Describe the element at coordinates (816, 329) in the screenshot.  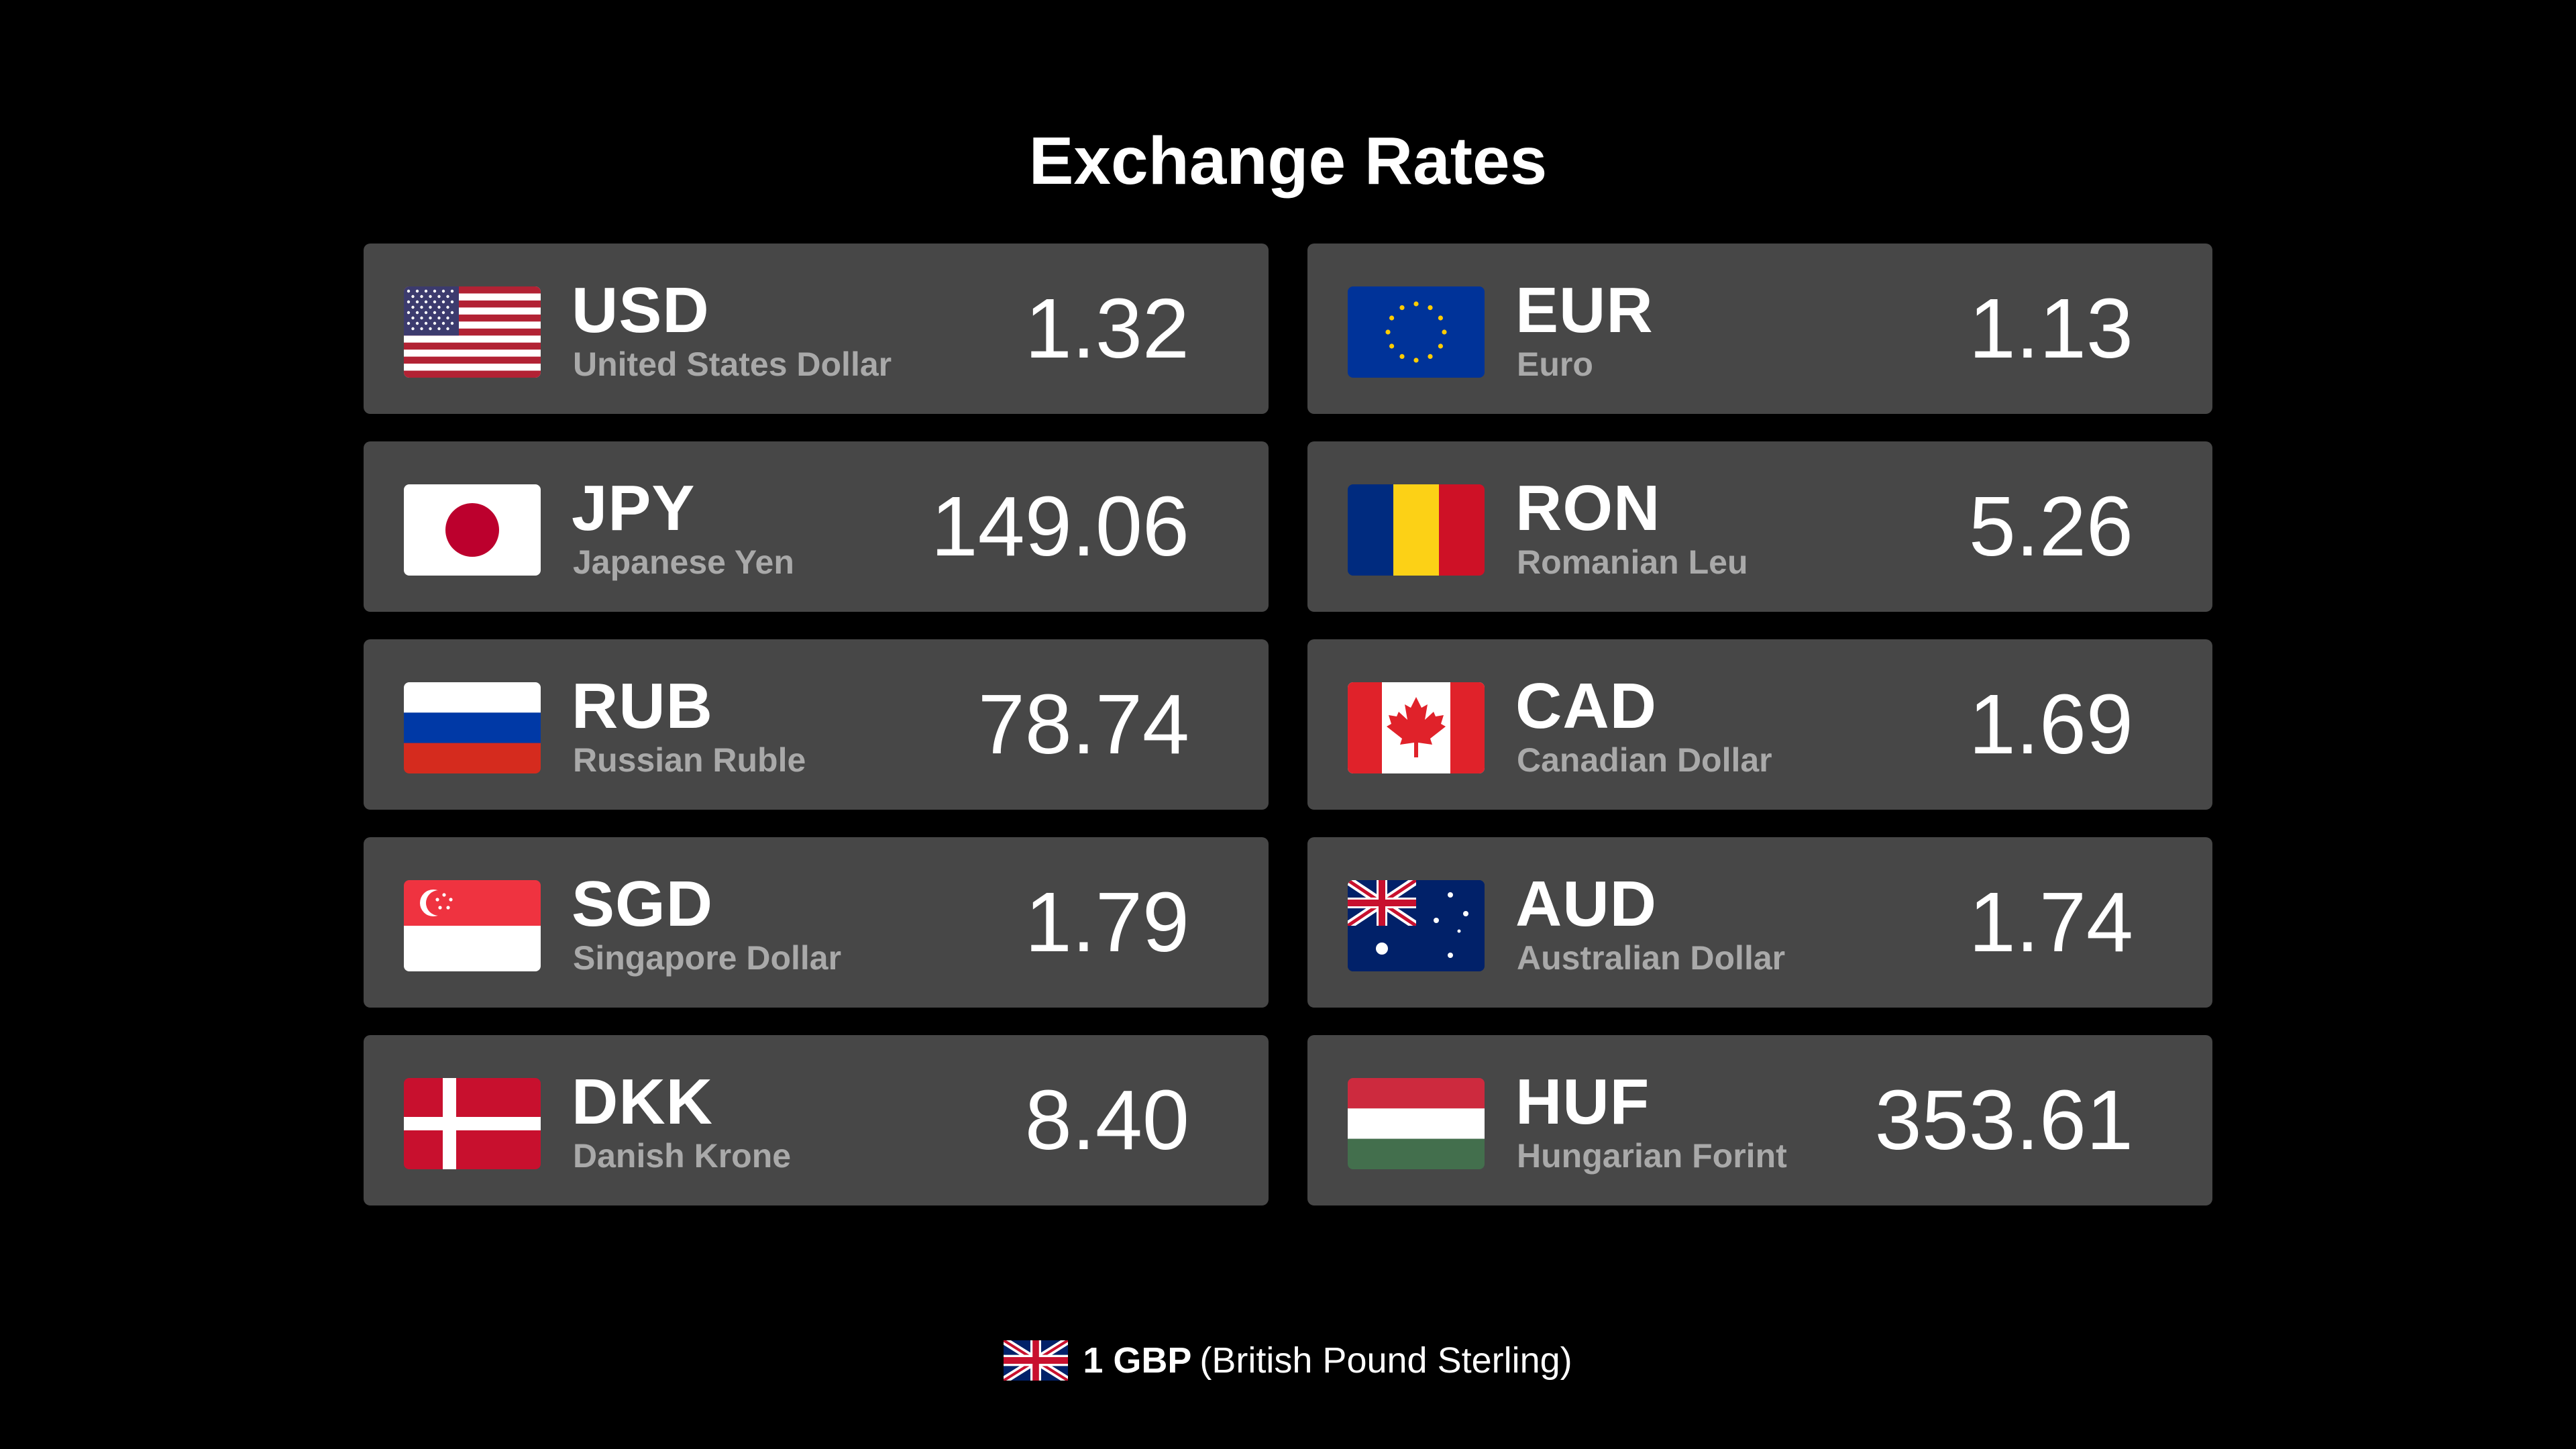
I see `rate-card-usd: USD United States Dollar 1.32` at that location.